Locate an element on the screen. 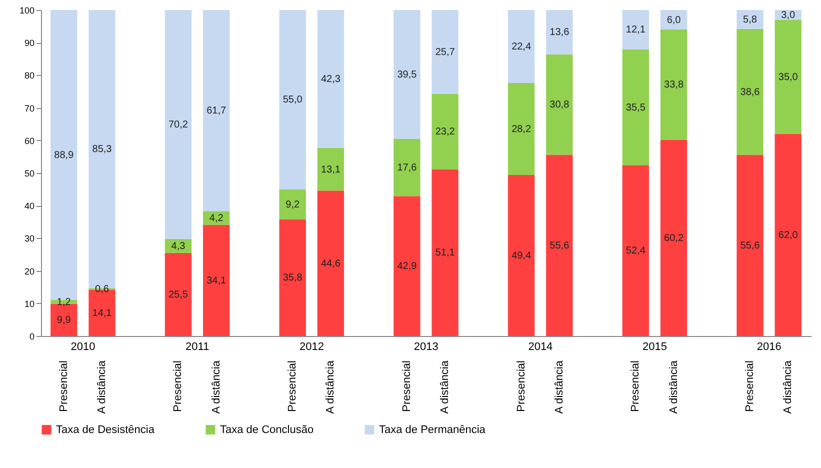 The image size is (821, 468). data-label: 25,7 is located at coordinates (445, 52).